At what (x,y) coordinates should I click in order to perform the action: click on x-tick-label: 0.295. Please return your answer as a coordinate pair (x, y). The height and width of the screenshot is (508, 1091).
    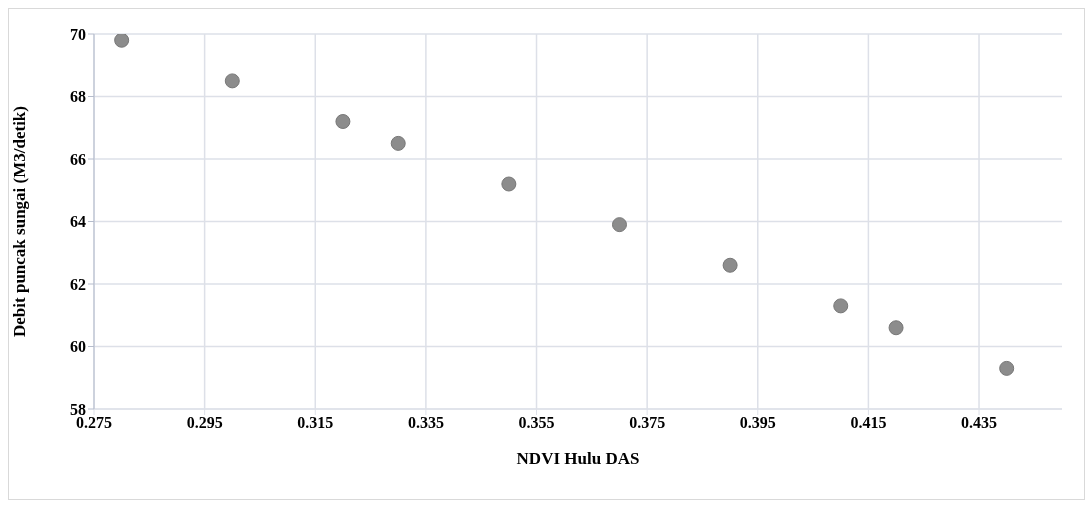
    Looking at the image, I should click on (204, 423).